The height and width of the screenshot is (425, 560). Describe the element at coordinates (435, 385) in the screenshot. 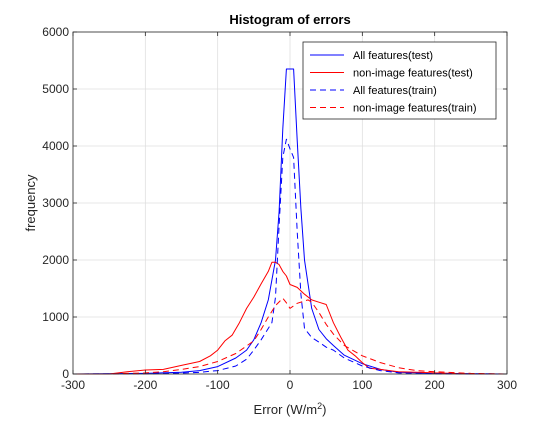

I see `x-tick-label: 200` at that location.